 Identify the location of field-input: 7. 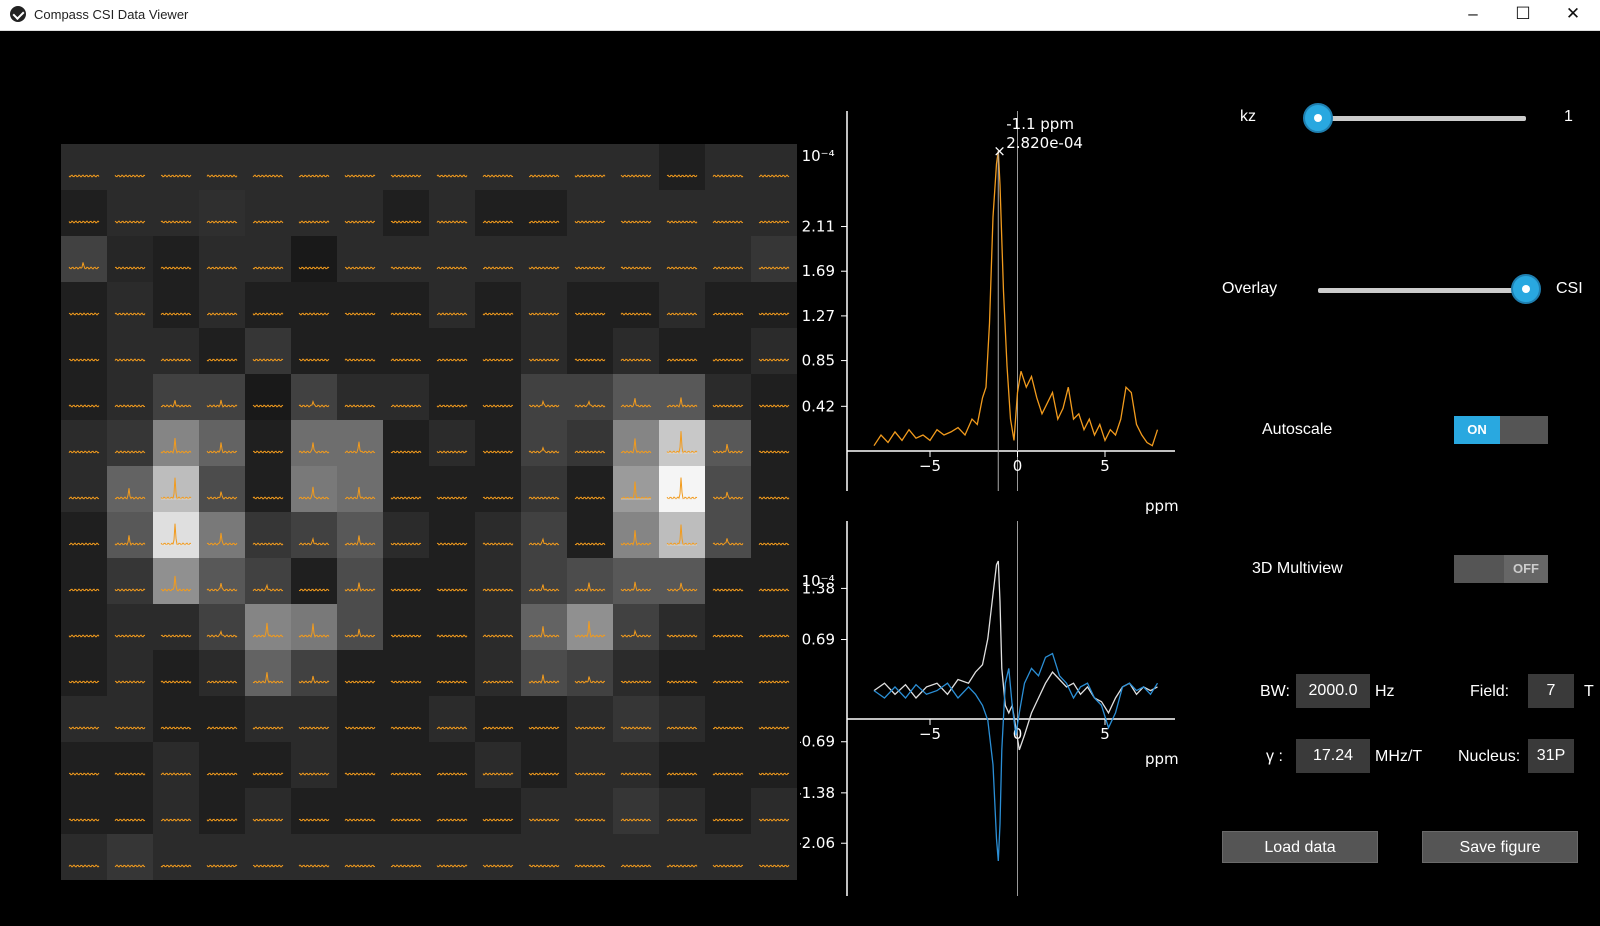
(1551, 691).